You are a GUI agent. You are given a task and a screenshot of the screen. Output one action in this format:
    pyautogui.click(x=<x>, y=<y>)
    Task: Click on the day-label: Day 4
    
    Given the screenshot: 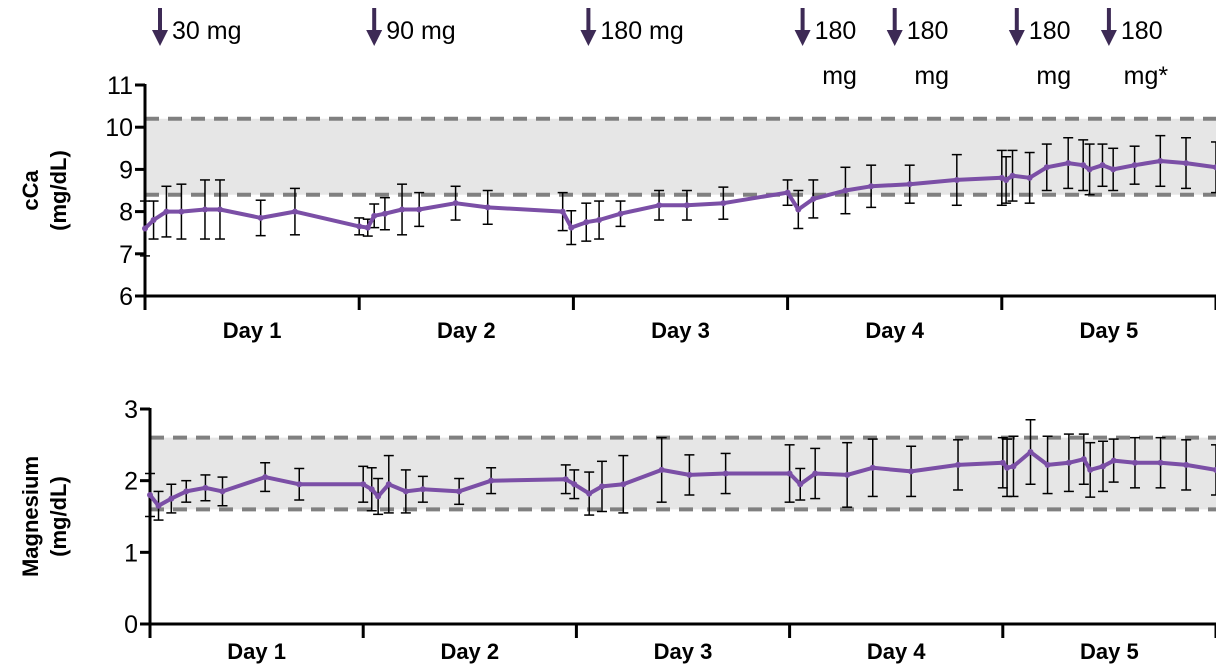 What is the action you would take?
    pyautogui.click(x=894, y=330)
    